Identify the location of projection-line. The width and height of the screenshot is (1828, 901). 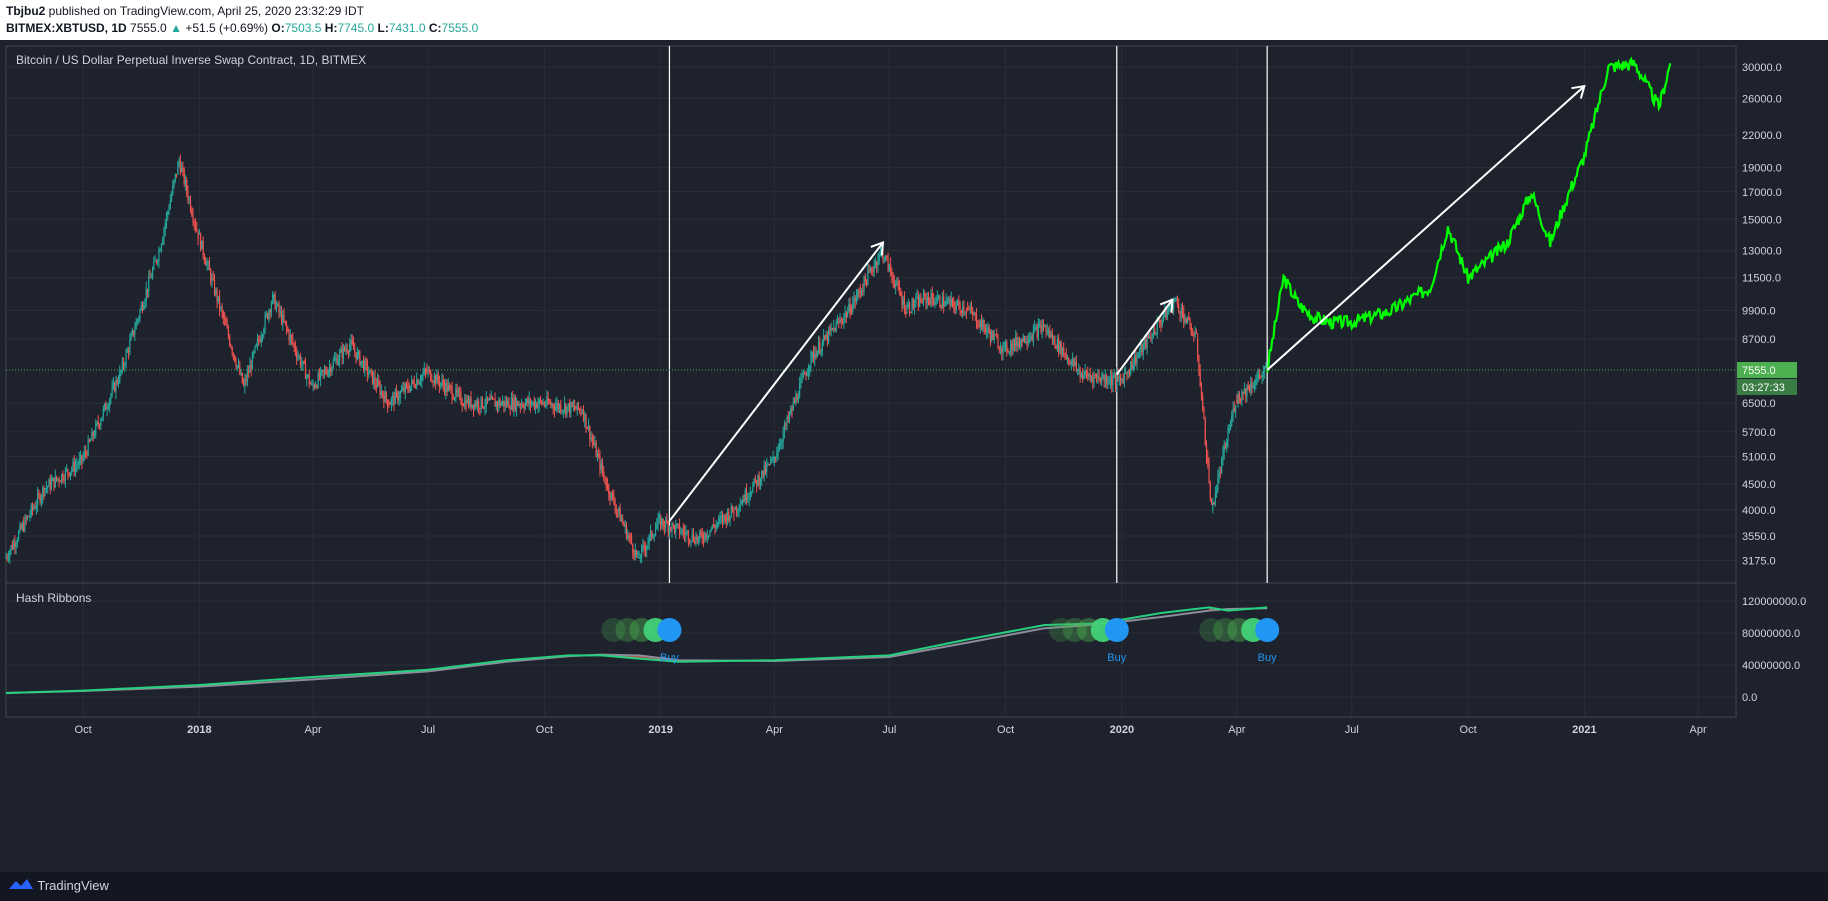
(1469, 214).